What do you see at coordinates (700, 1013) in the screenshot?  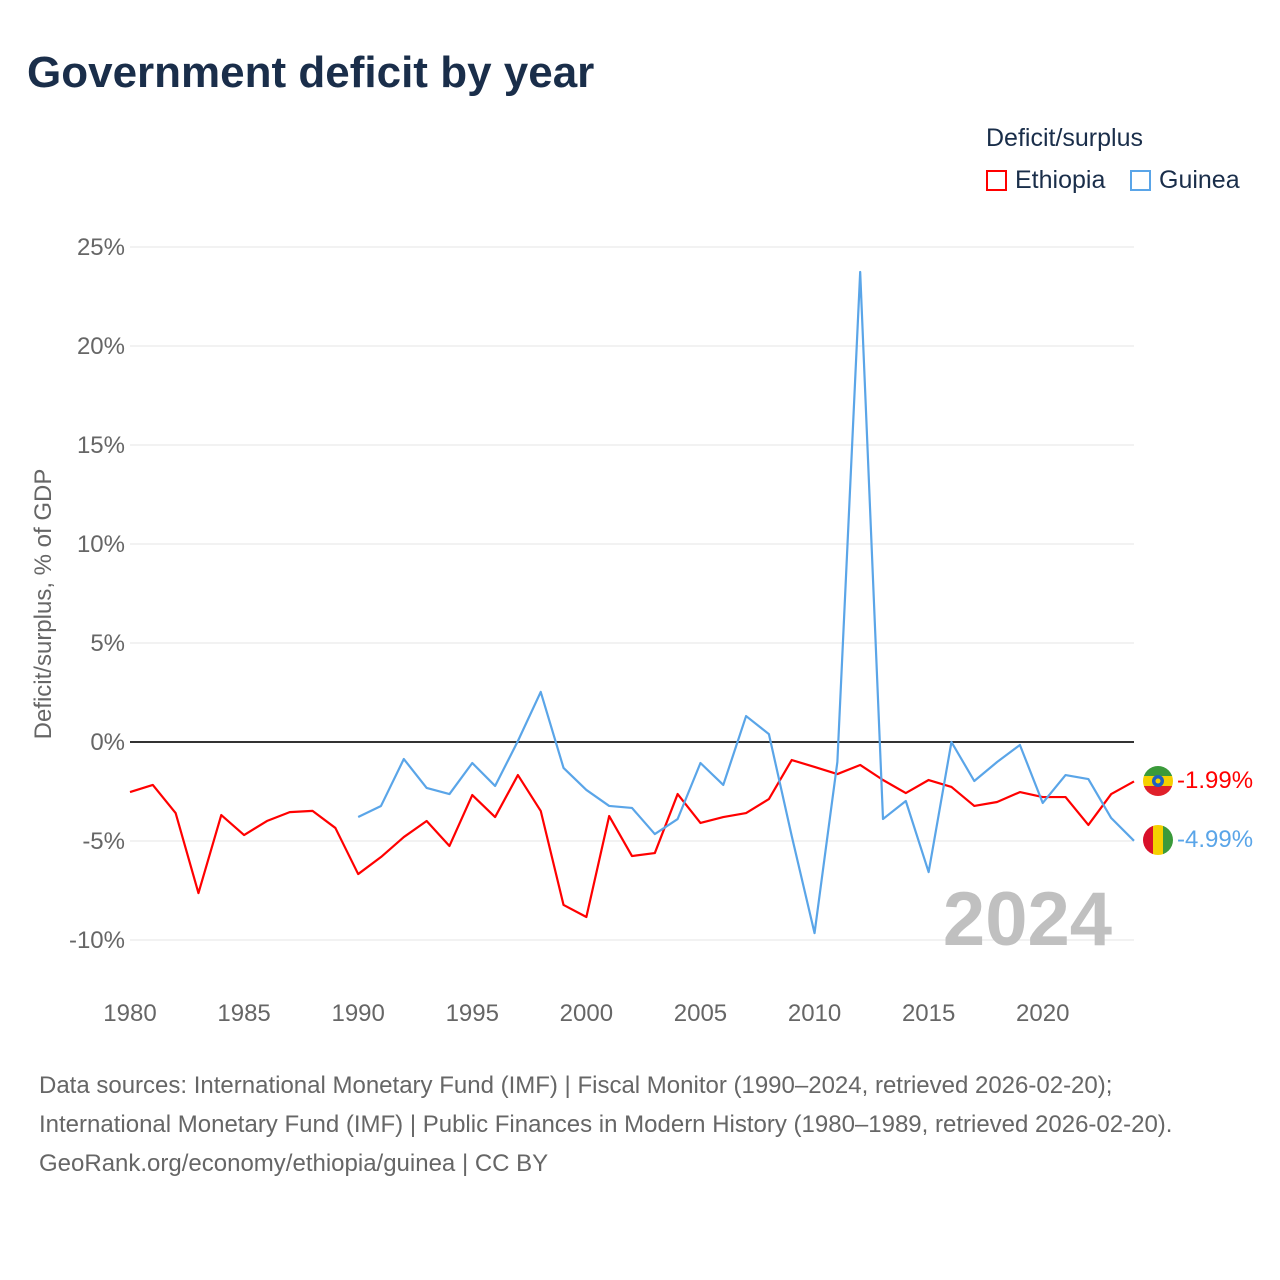 I see `x-tick-label: 2005` at bounding box center [700, 1013].